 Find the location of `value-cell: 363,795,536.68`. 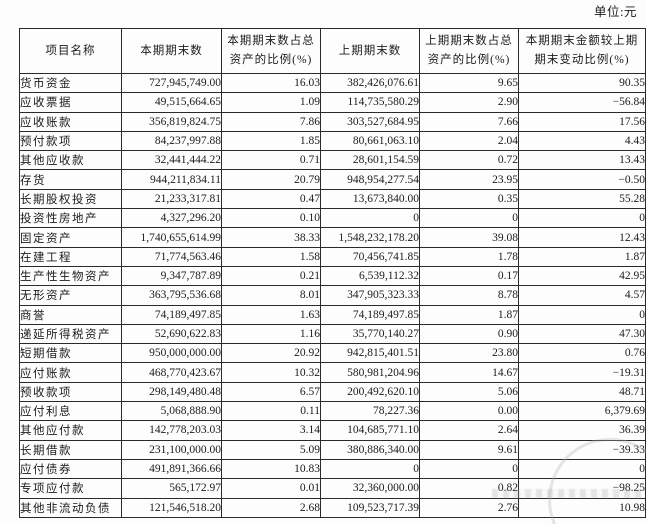

value-cell: 363,795,536.68 is located at coordinates (171, 295).